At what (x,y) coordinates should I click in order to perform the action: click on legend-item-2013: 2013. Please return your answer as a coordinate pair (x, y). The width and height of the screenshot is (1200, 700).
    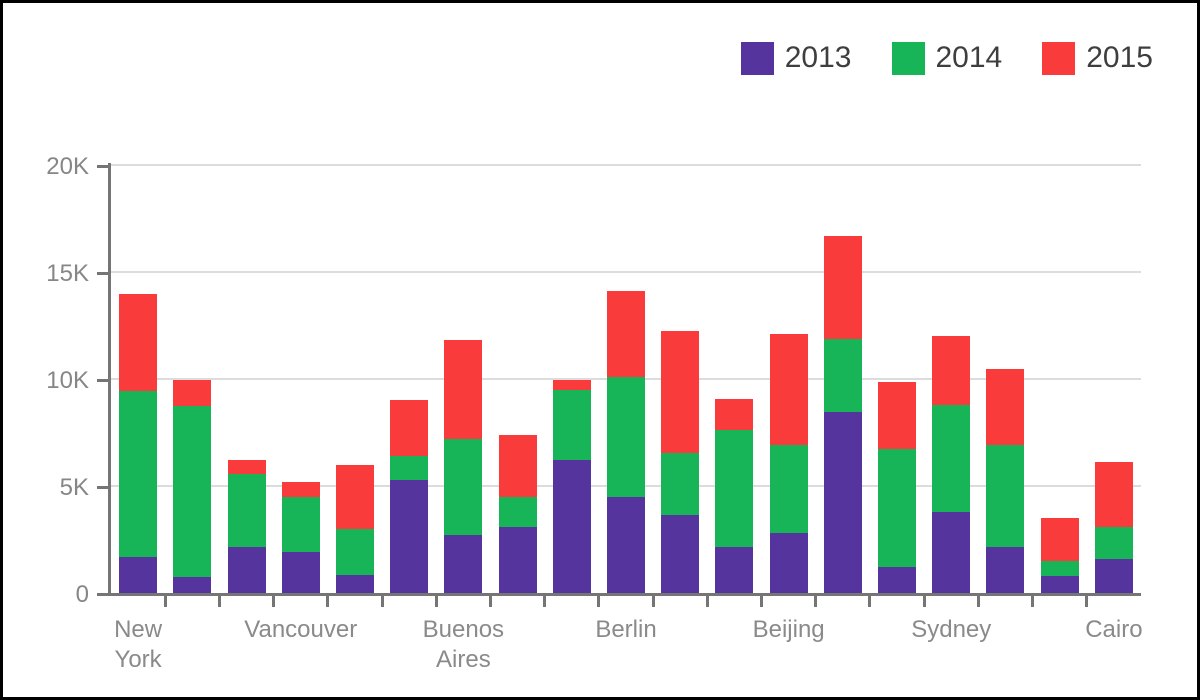
    Looking at the image, I should click on (796, 58).